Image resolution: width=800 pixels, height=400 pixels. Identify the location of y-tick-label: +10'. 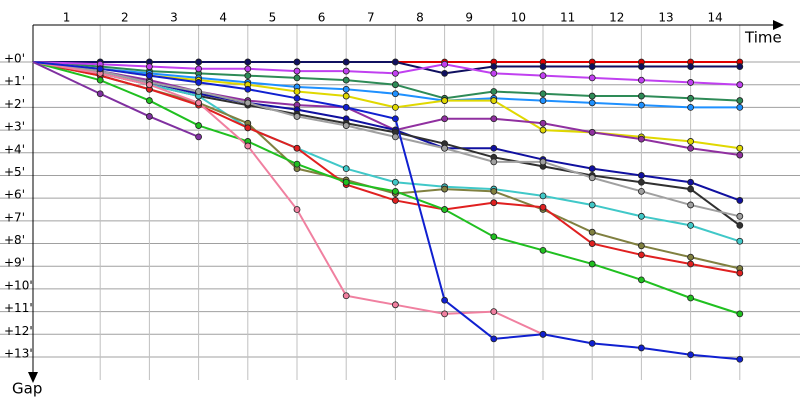
(18, 285).